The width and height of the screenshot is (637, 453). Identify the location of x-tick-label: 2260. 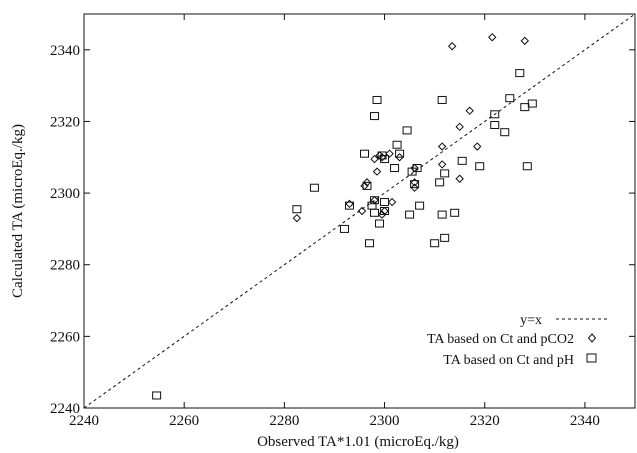
(184, 421).